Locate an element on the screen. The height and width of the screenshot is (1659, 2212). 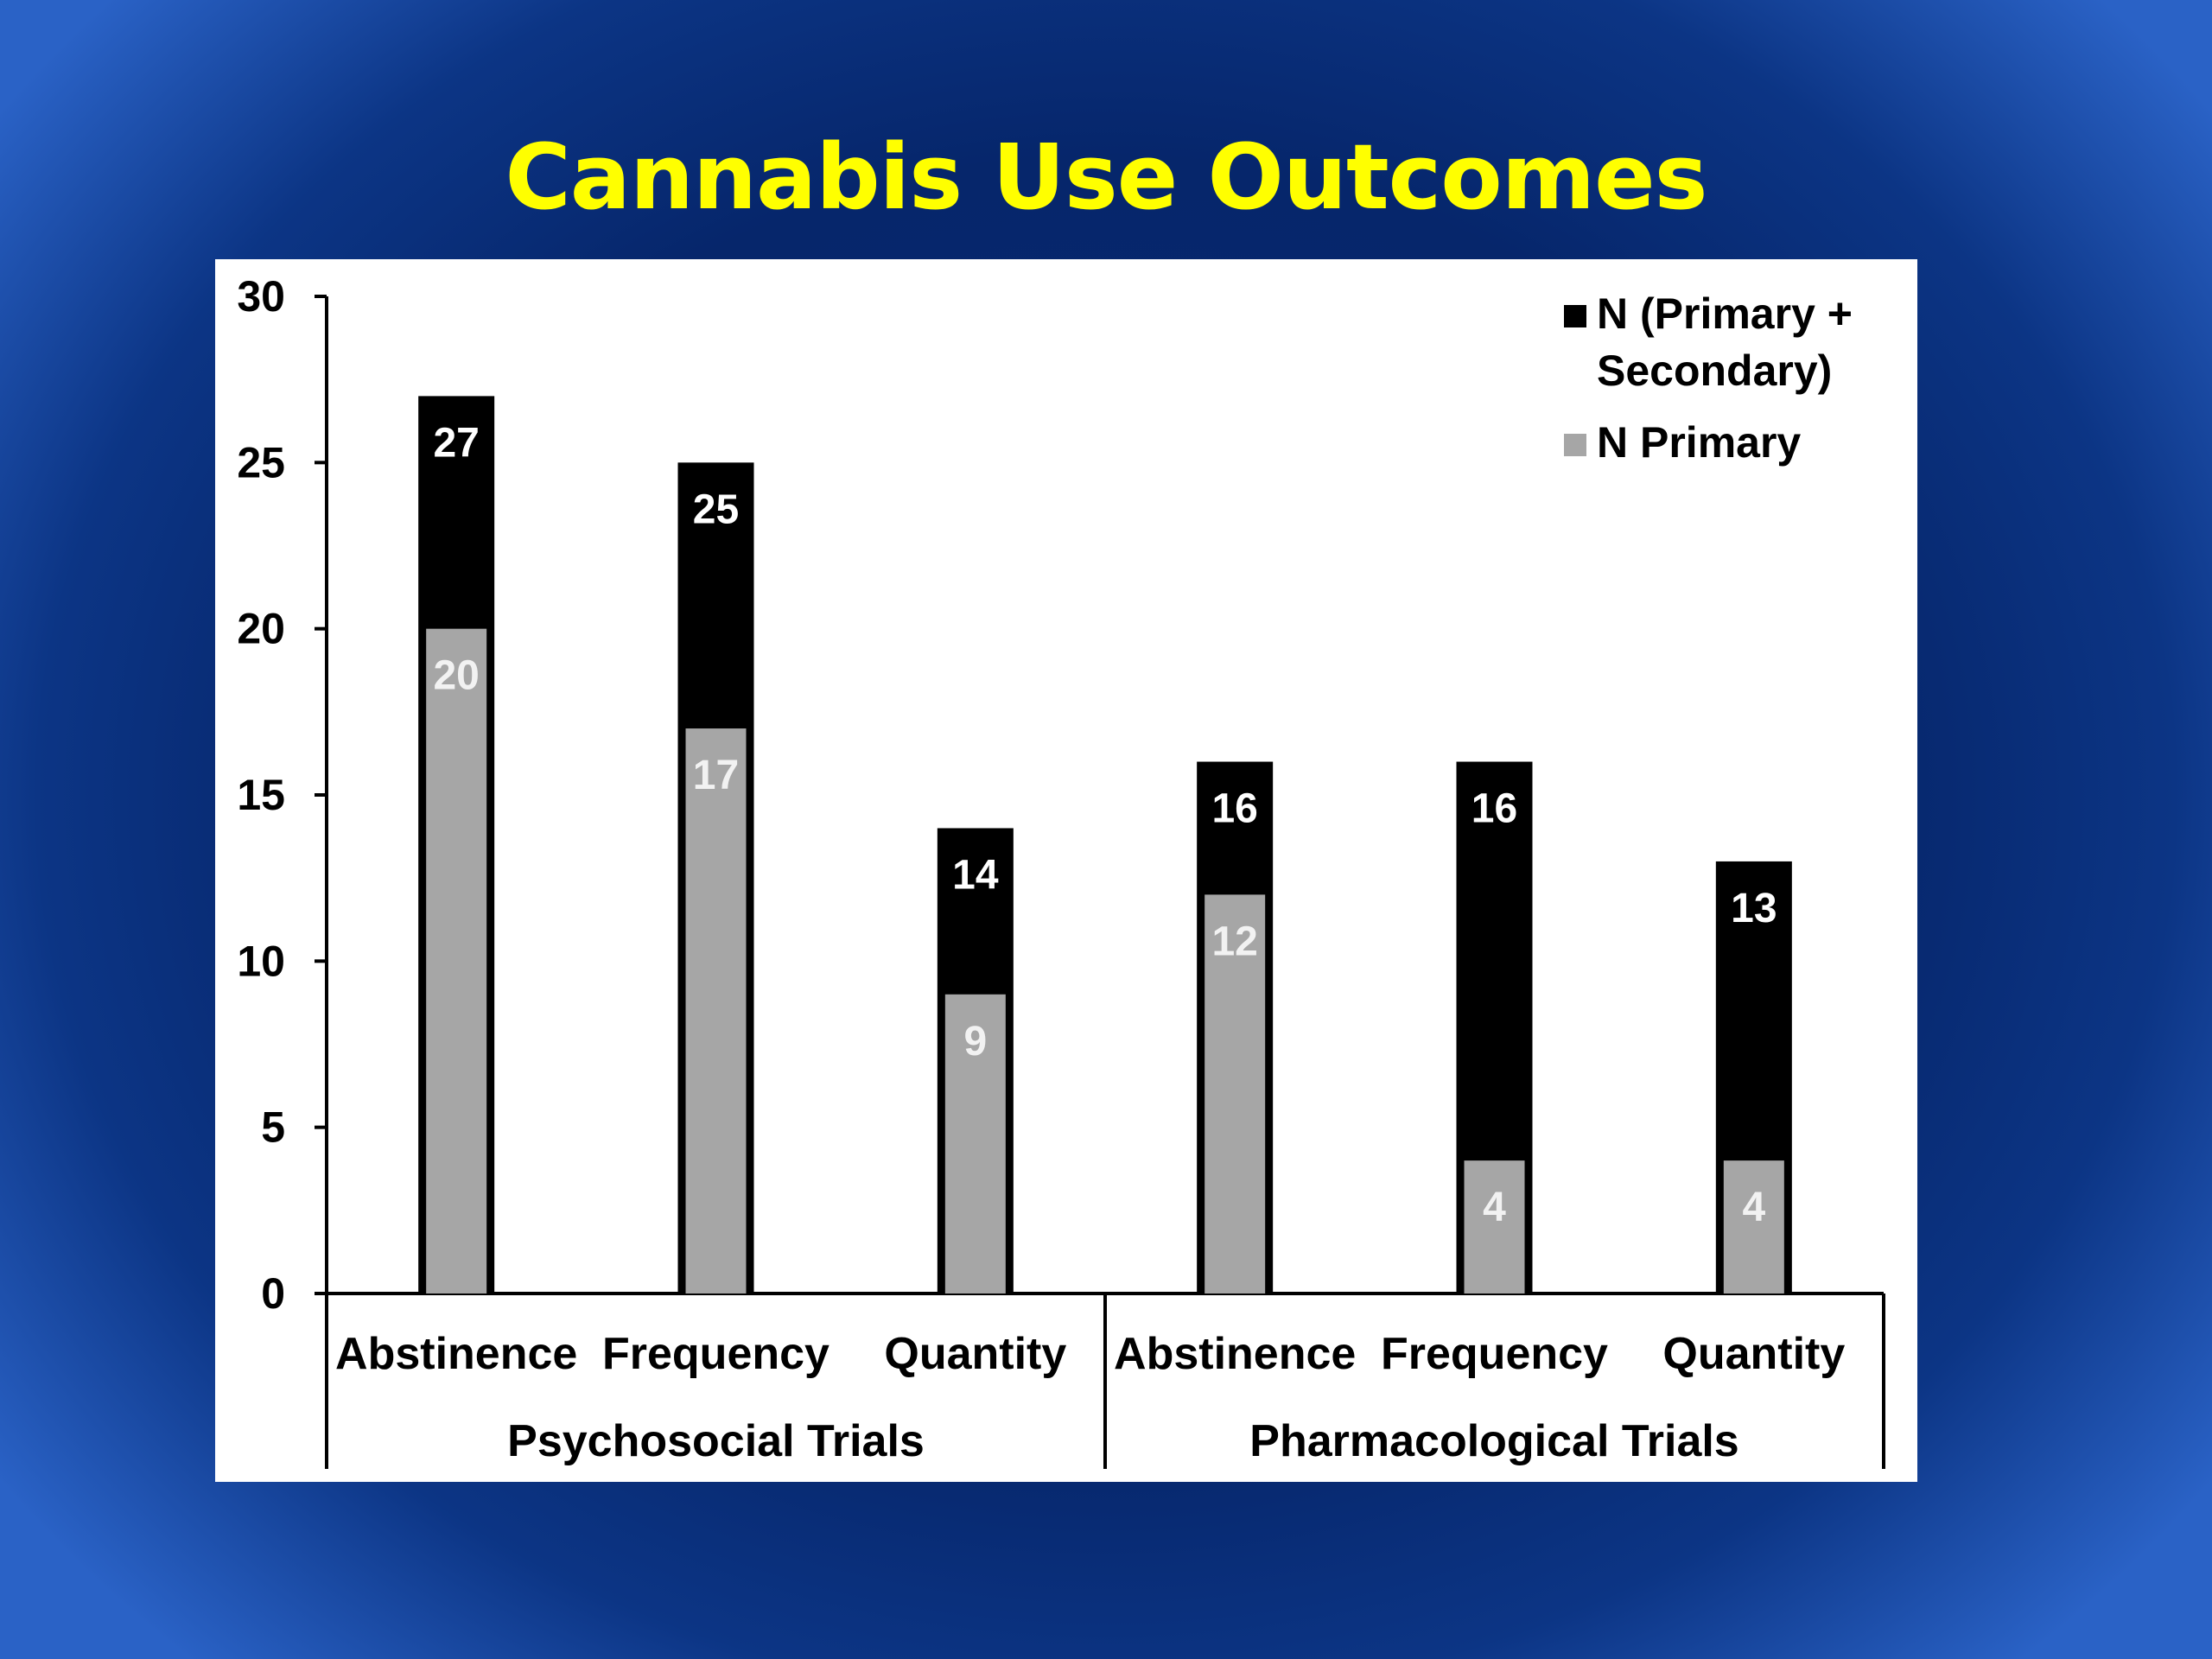
data-label-primary: 9 is located at coordinates (975, 1042).